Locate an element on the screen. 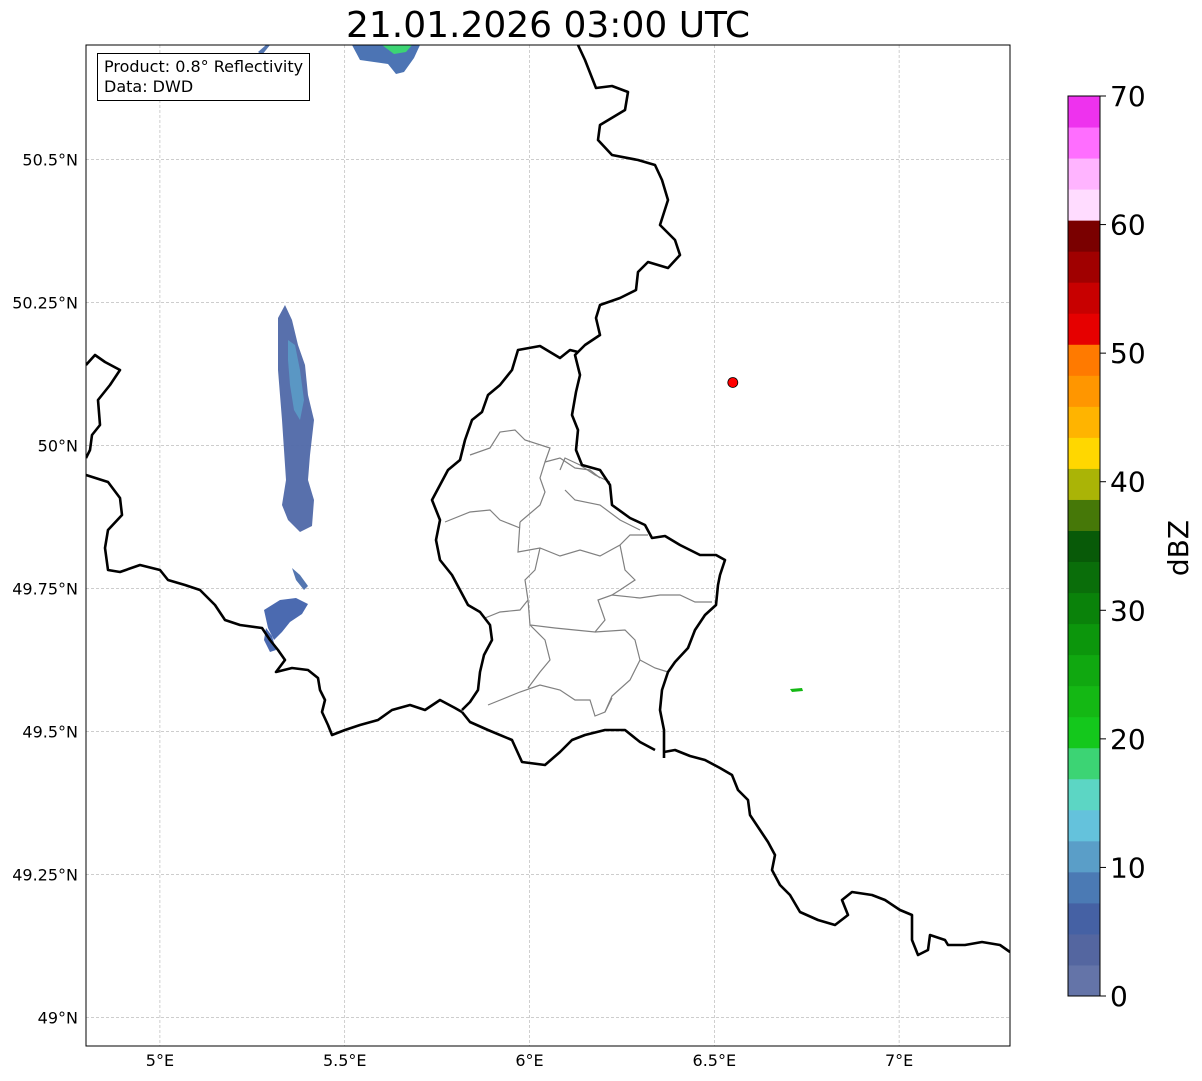 This screenshot has width=1202, height=1081. lon-tick-label: 6.5°E is located at coordinates (715, 1060).